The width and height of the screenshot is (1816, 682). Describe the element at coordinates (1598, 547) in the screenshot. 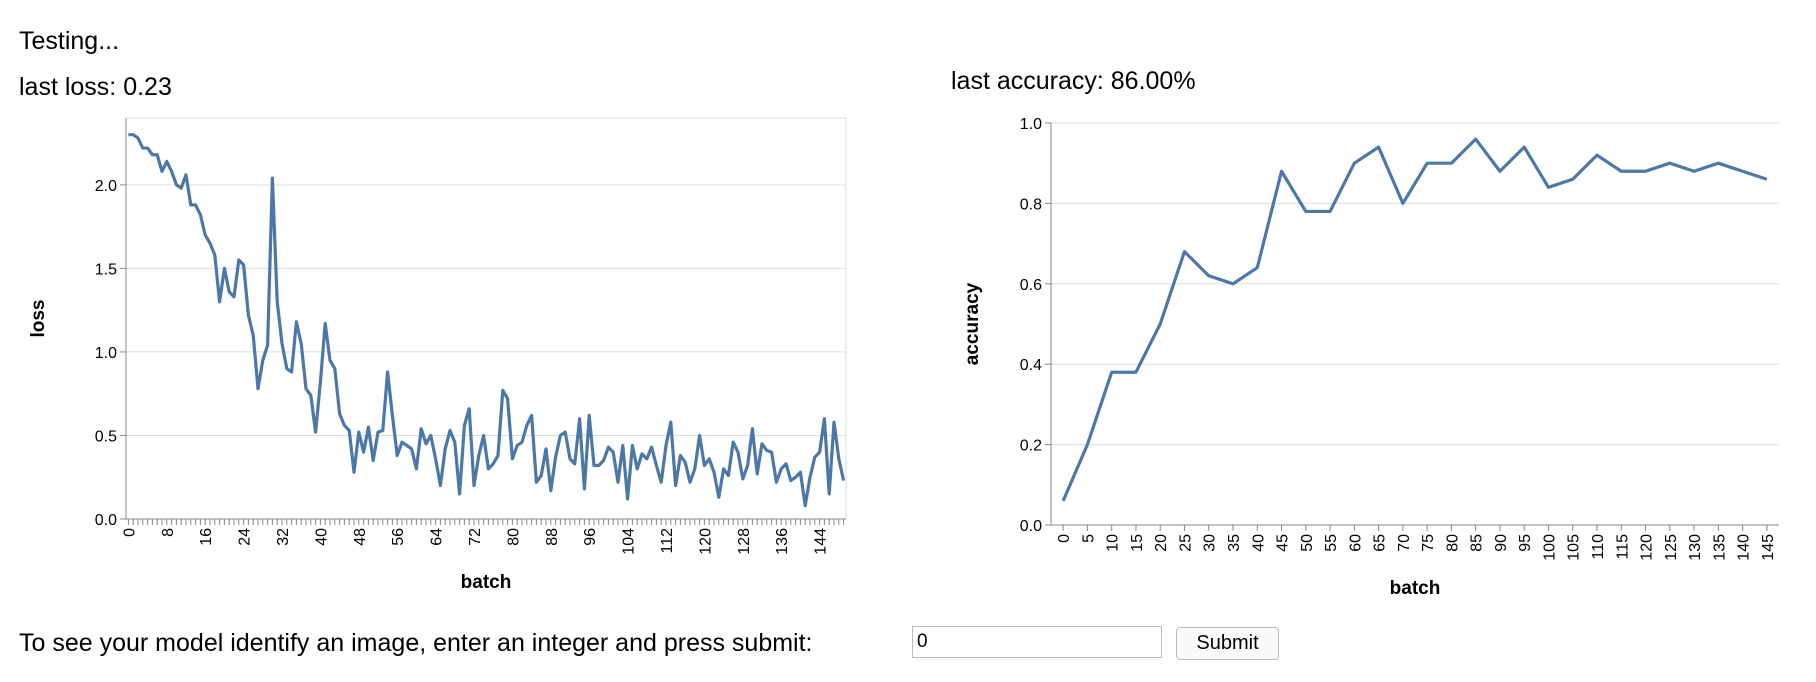

I see `x-tick-label: 110` at that location.